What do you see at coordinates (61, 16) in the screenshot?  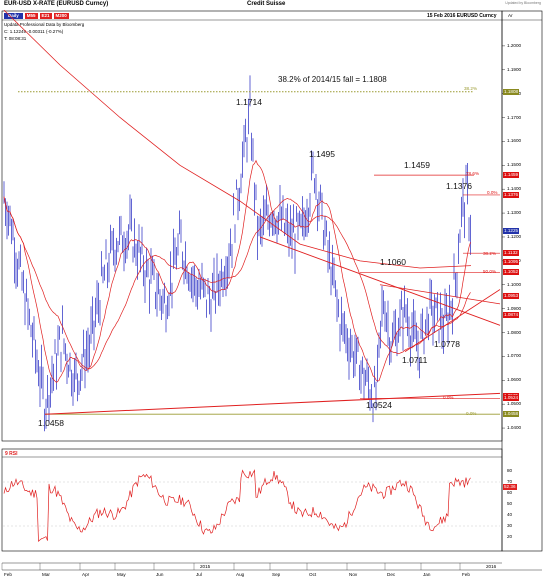 I see `legend-m200: M200` at bounding box center [61, 16].